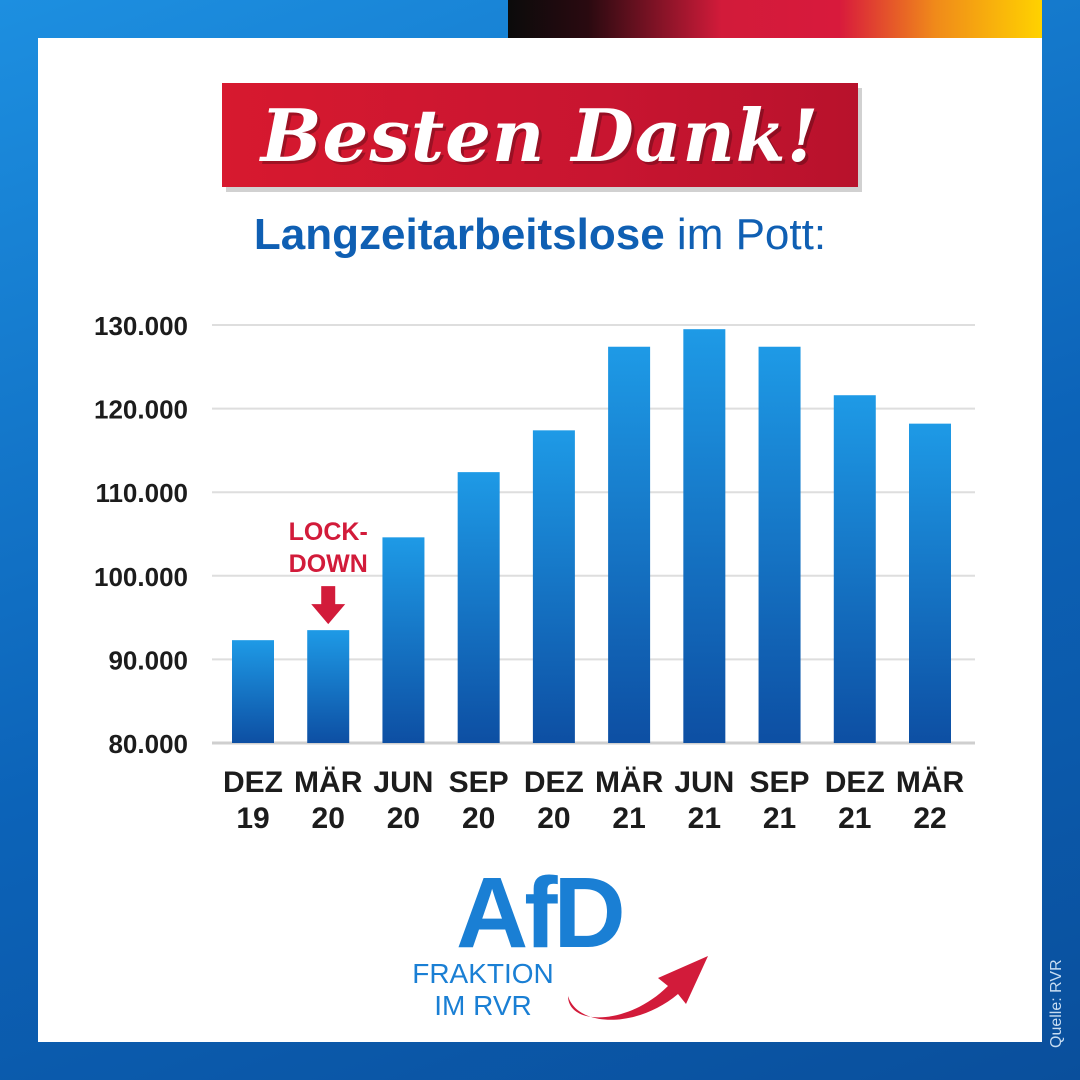  I want to click on headline-banner, so click(540, 135).